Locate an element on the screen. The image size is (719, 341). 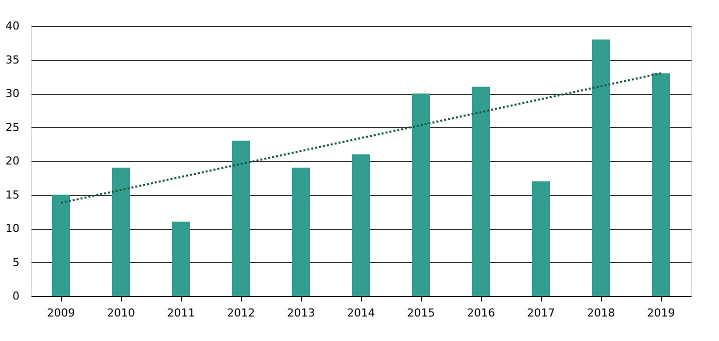
y-tick-label: 5 is located at coordinates (16, 262).